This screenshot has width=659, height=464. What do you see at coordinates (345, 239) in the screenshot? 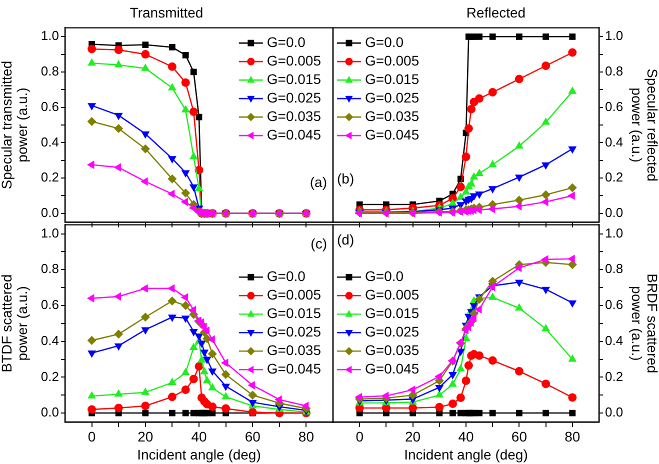
I see `annotation: (d)` at bounding box center [345, 239].